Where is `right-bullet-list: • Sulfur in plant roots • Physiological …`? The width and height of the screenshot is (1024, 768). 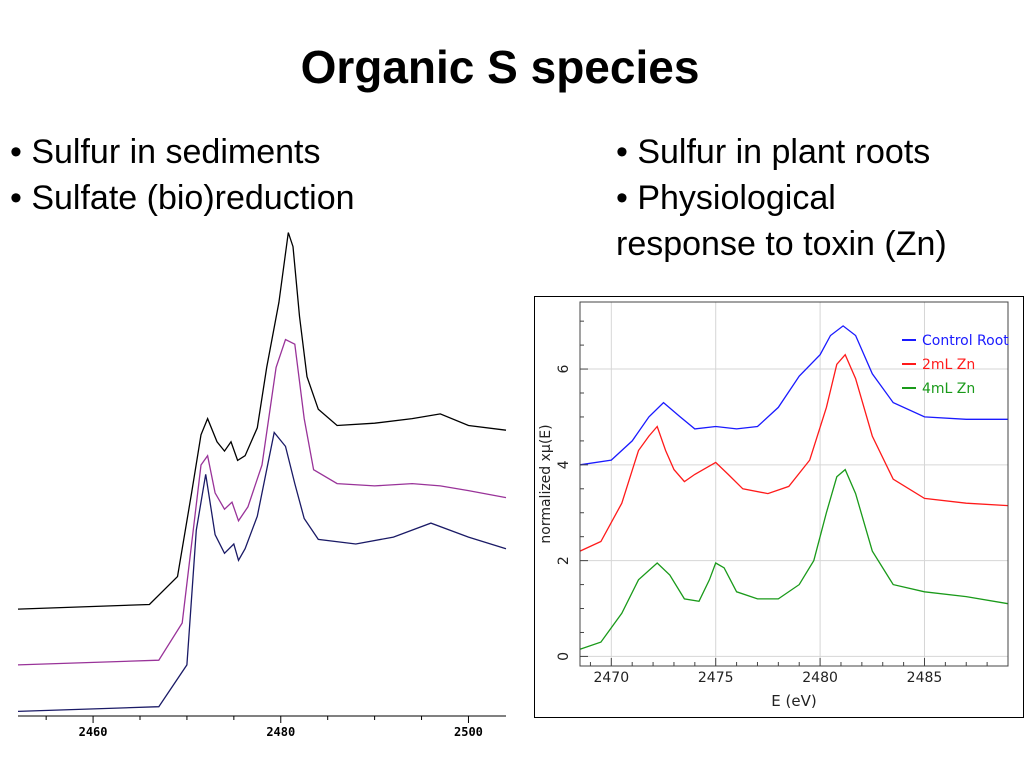 right-bullet-list: • Sulfur in plant roots • Physiological … is located at coordinates (781, 198).